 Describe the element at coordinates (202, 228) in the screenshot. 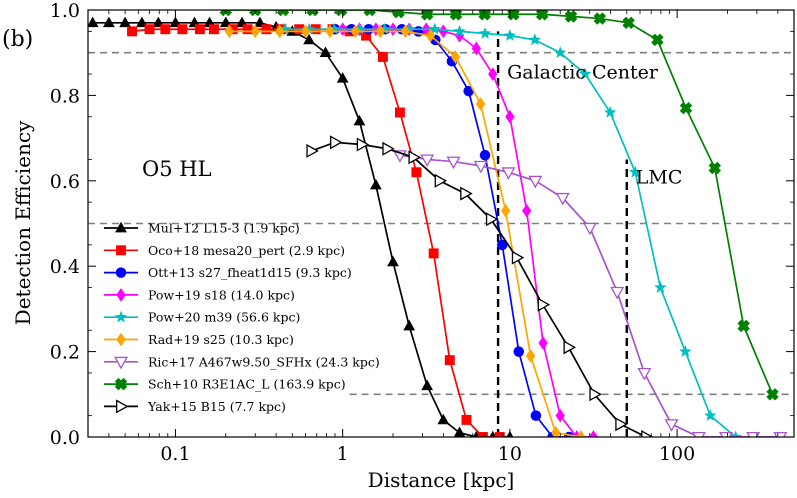

I see `legend-entry: Mul+12 L15-3 (1.9 kpc)` at that location.